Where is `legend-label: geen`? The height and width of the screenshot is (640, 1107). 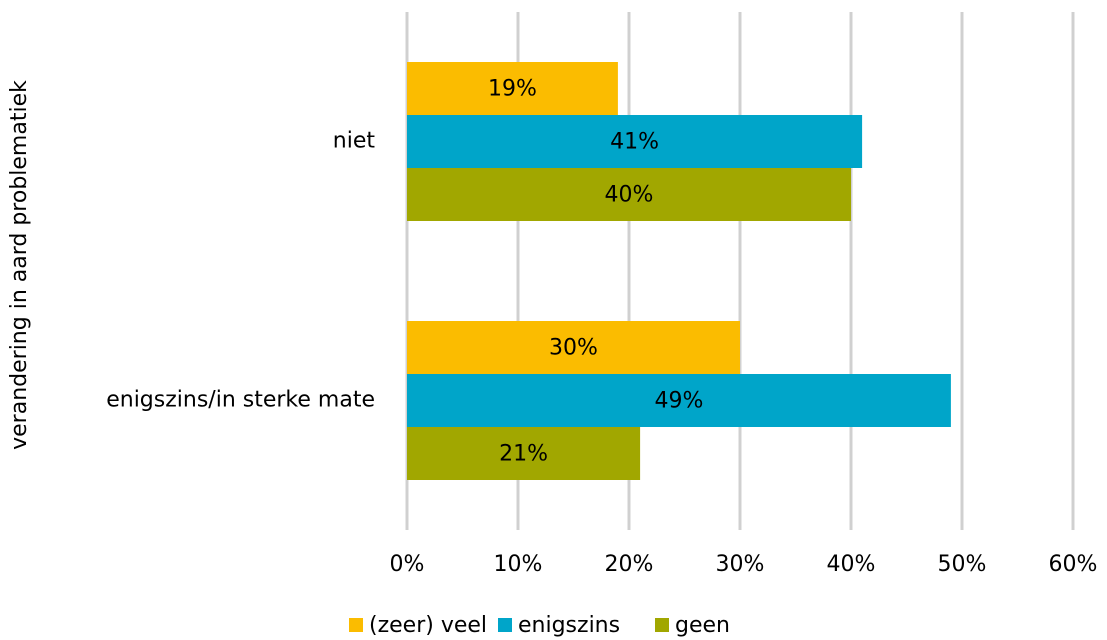
legend-label: geen is located at coordinates (702, 625).